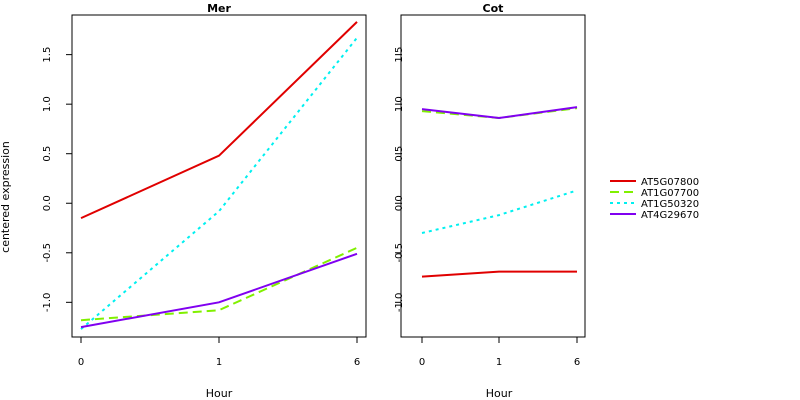 This screenshot has width=800, height=400. I want to click on legend-label: AT1G07700, so click(670, 193).